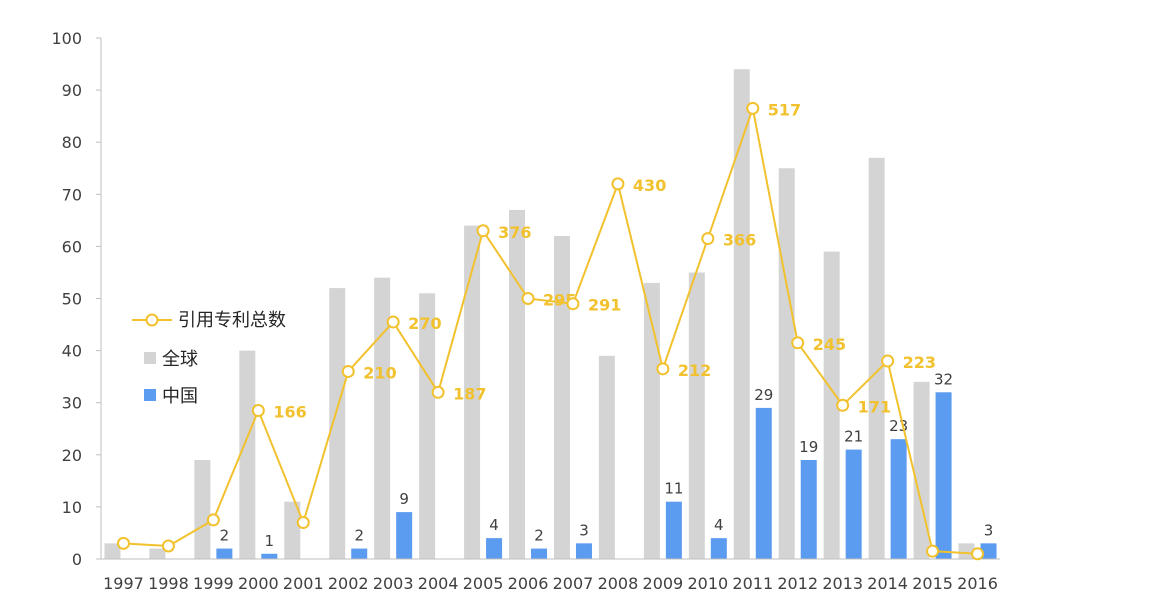 This screenshot has width=1166, height=608. What do you see at coordinates (209, 358) in the screenshot?
I see `legend: 引用专利总数 全球 中国` at bounding box center [209, 358].